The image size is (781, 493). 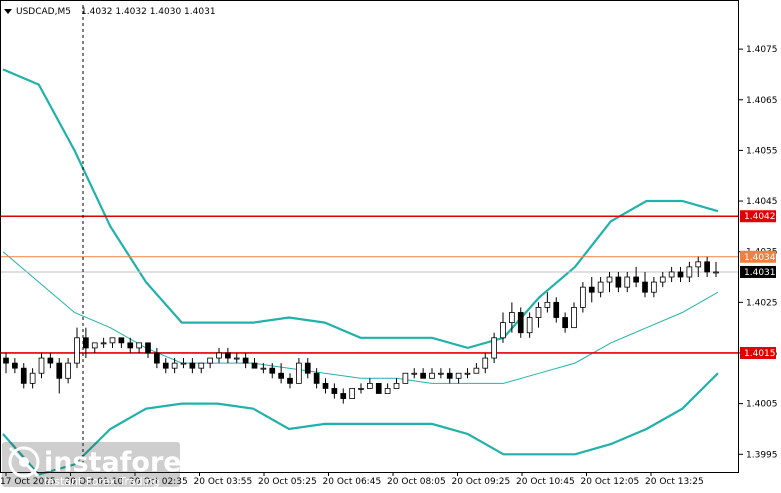 I want to click on y-tick-label: 1.4005, so click(x=762, y=405).